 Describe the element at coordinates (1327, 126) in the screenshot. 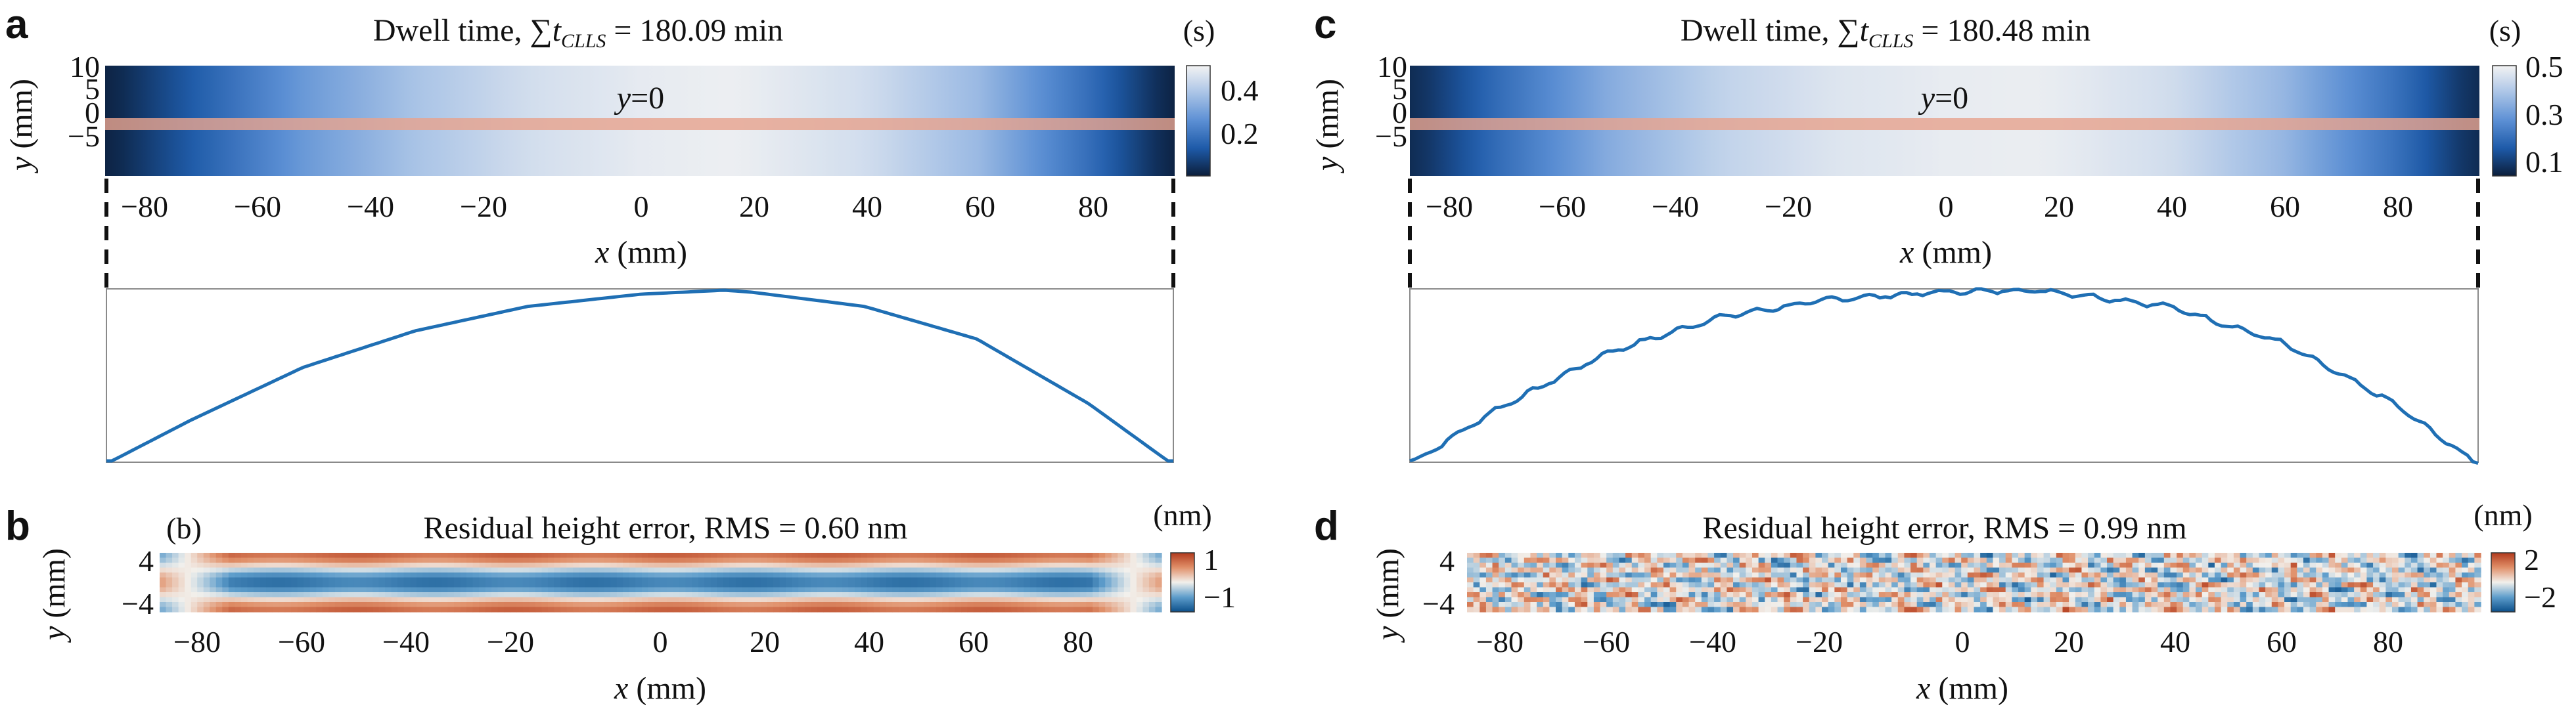

I see `panel-c-ylabel: y (mm)` at that location.